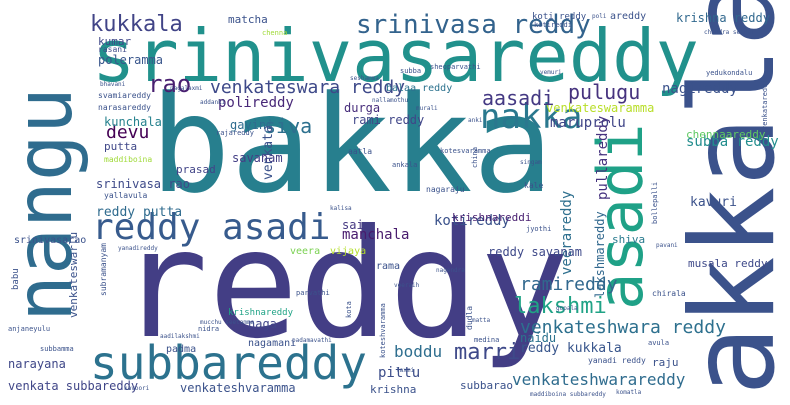  What do you see at coordinates (475, 120) in the screenshot?
I see `word-anki: anki` at bounding box center [475, 120].